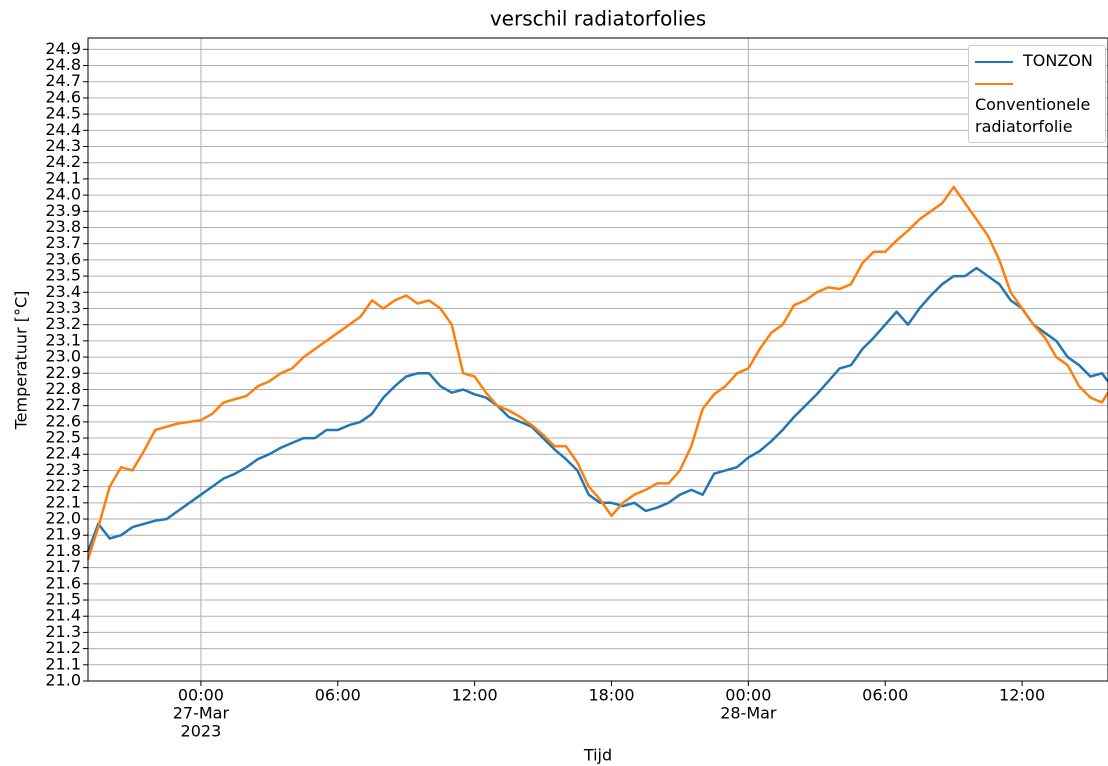  What do you see at coordinates (63, 582) in the screenshot?
I see `y-tick-label: 21.6` at bounding box center [63, 582].